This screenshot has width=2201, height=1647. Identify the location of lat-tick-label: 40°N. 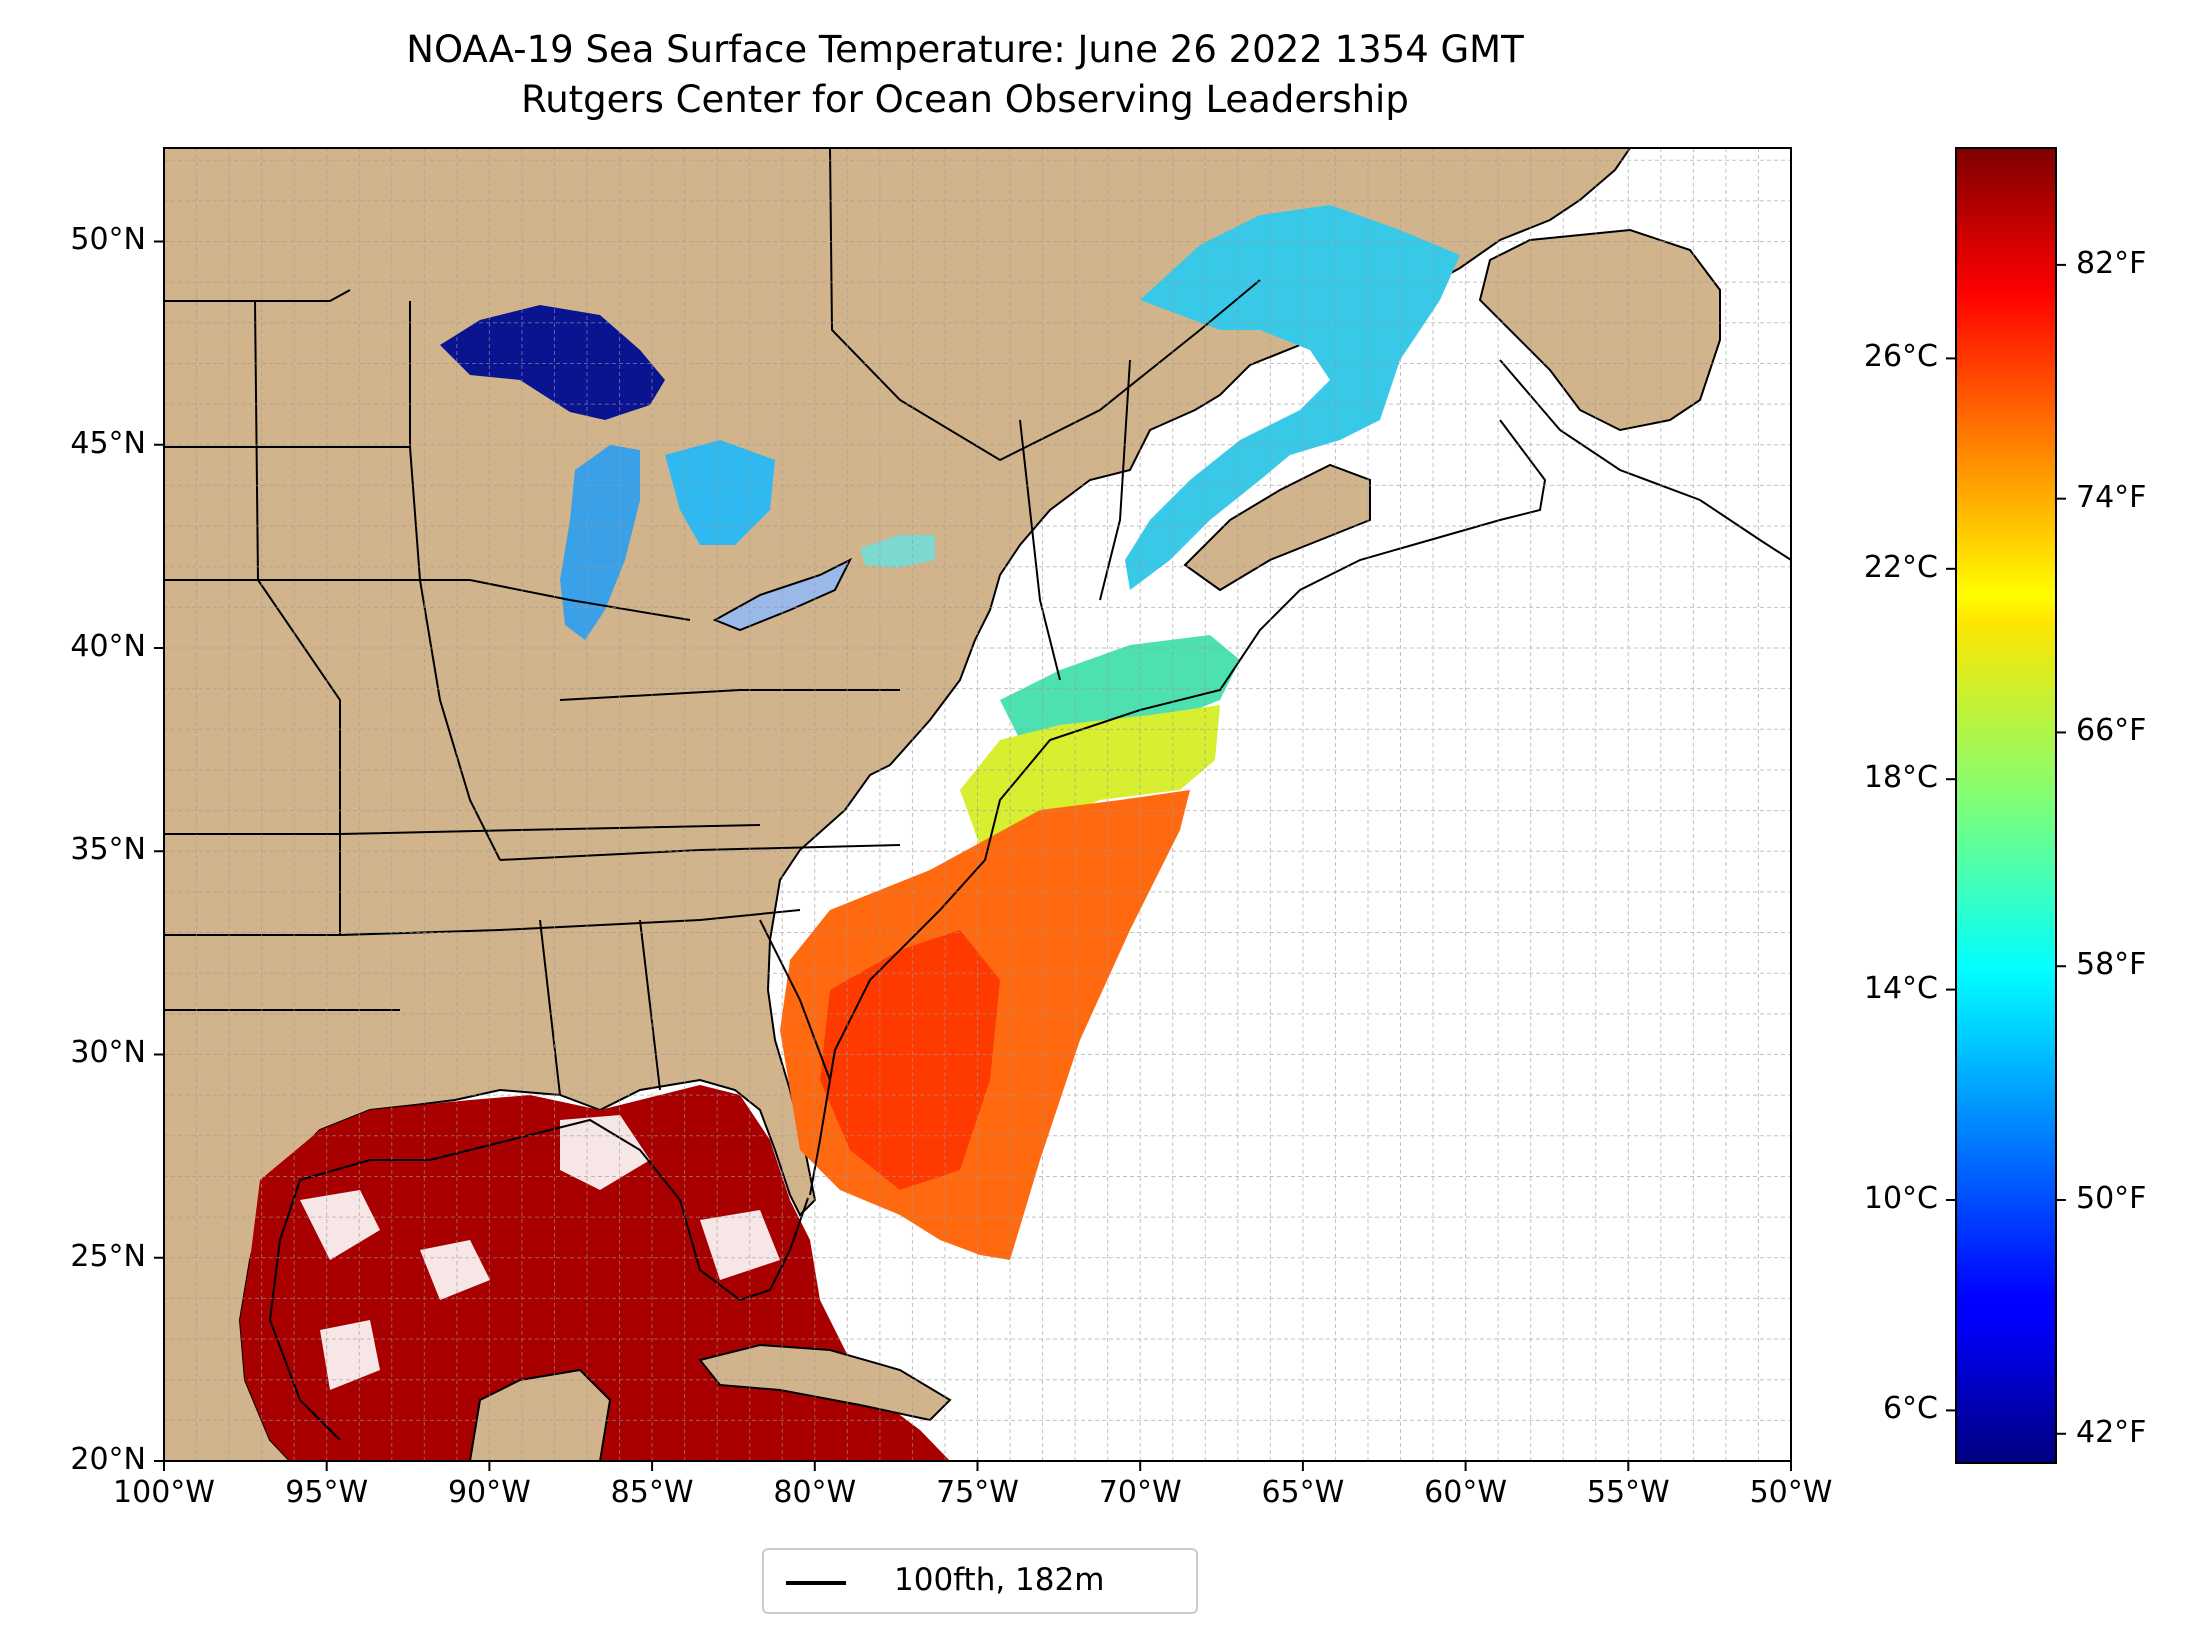
(108, 646).